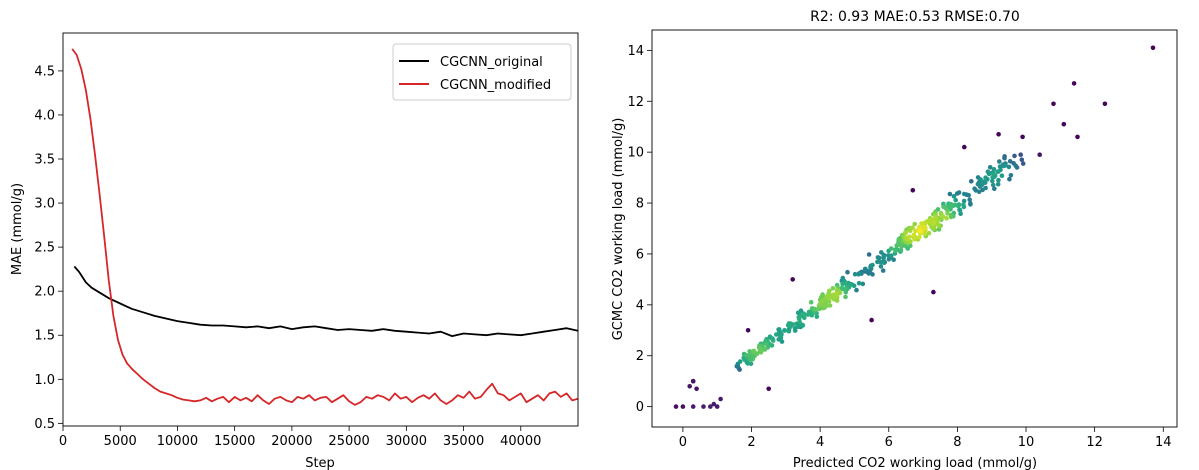 Image resolution: width=1199 pixels, height=470 pixels. I want to click on legend-label-original: CGCNN_original, so click(491, 62).